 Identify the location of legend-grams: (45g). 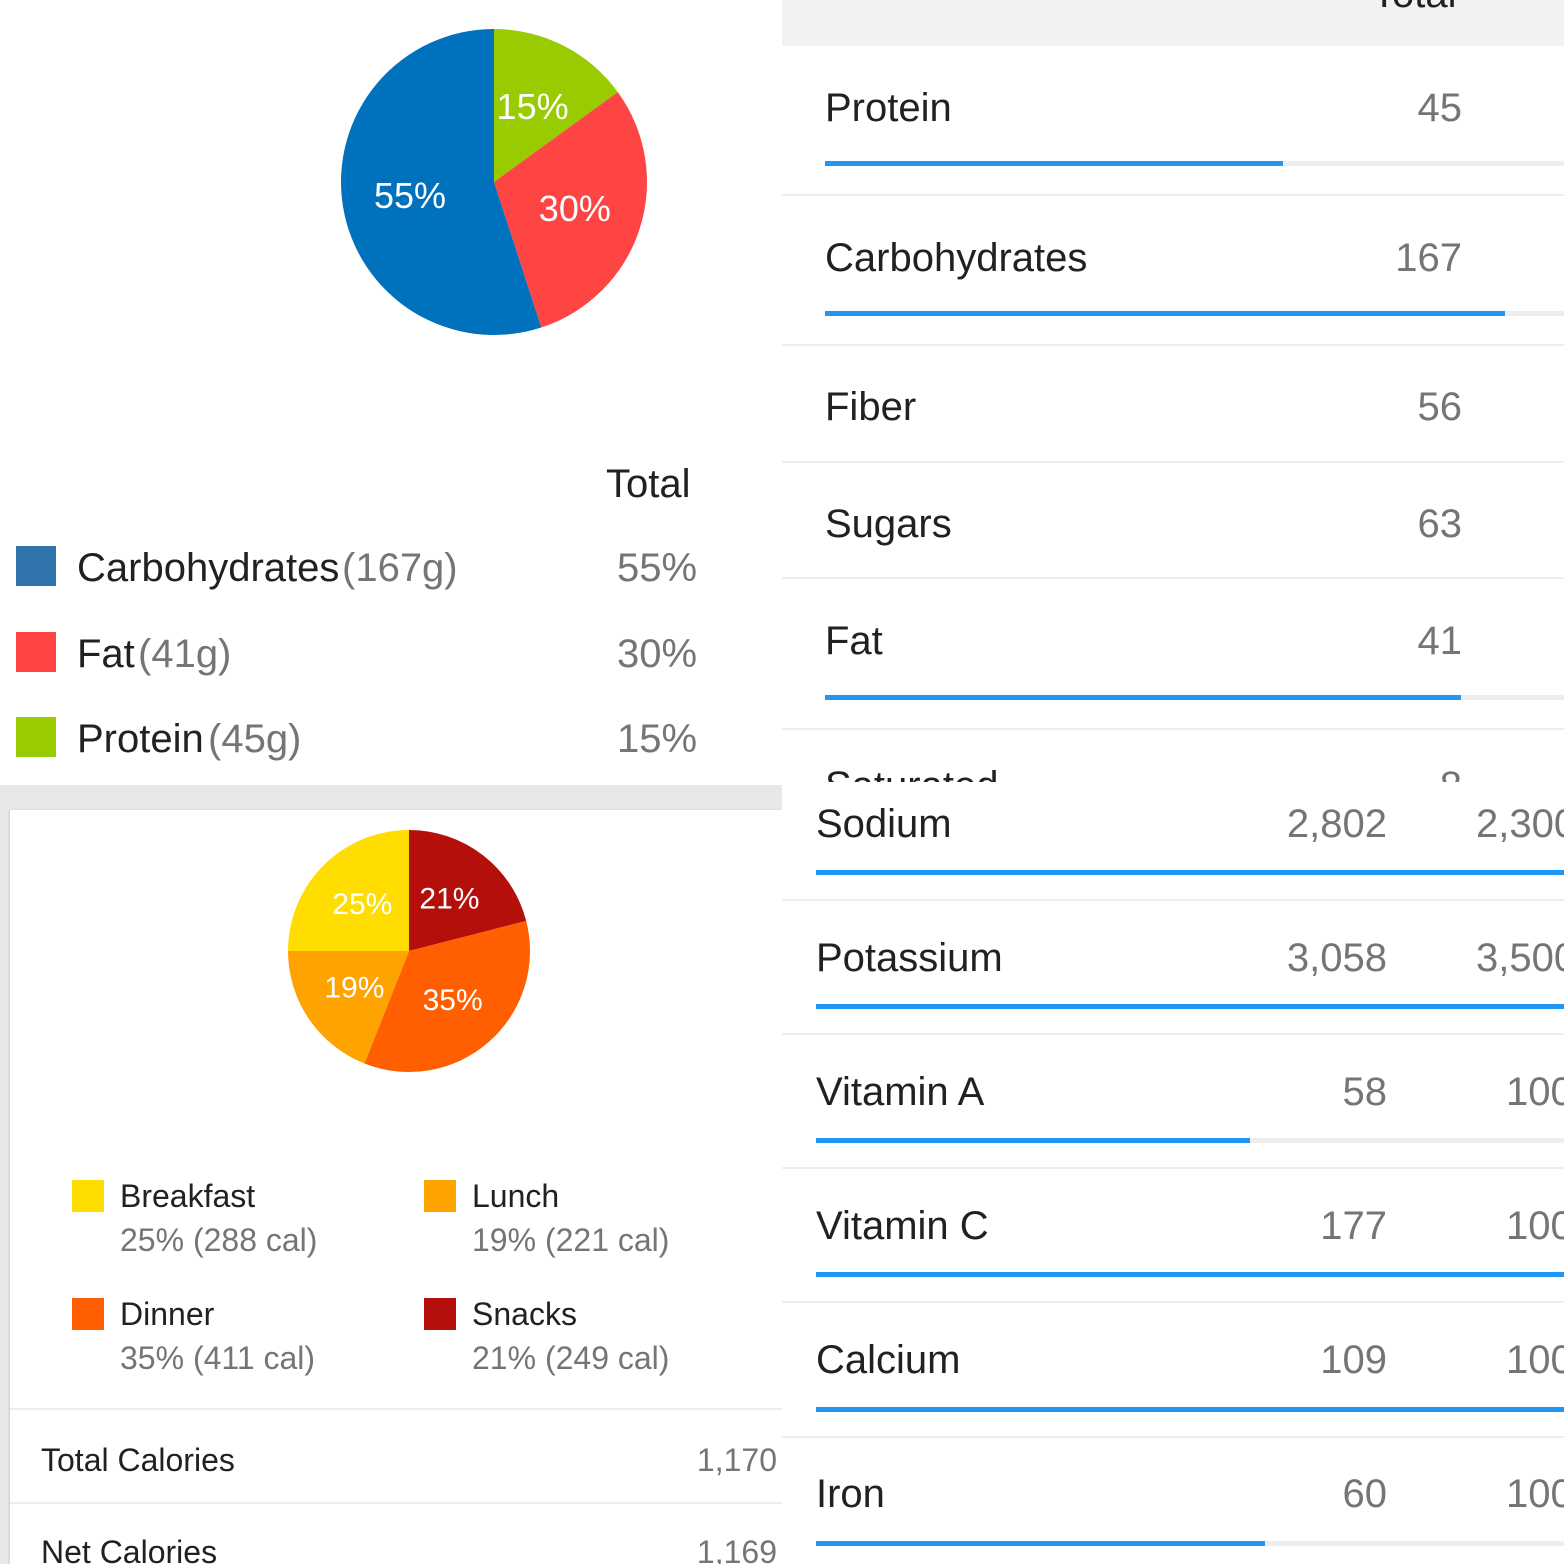
(255, 739).